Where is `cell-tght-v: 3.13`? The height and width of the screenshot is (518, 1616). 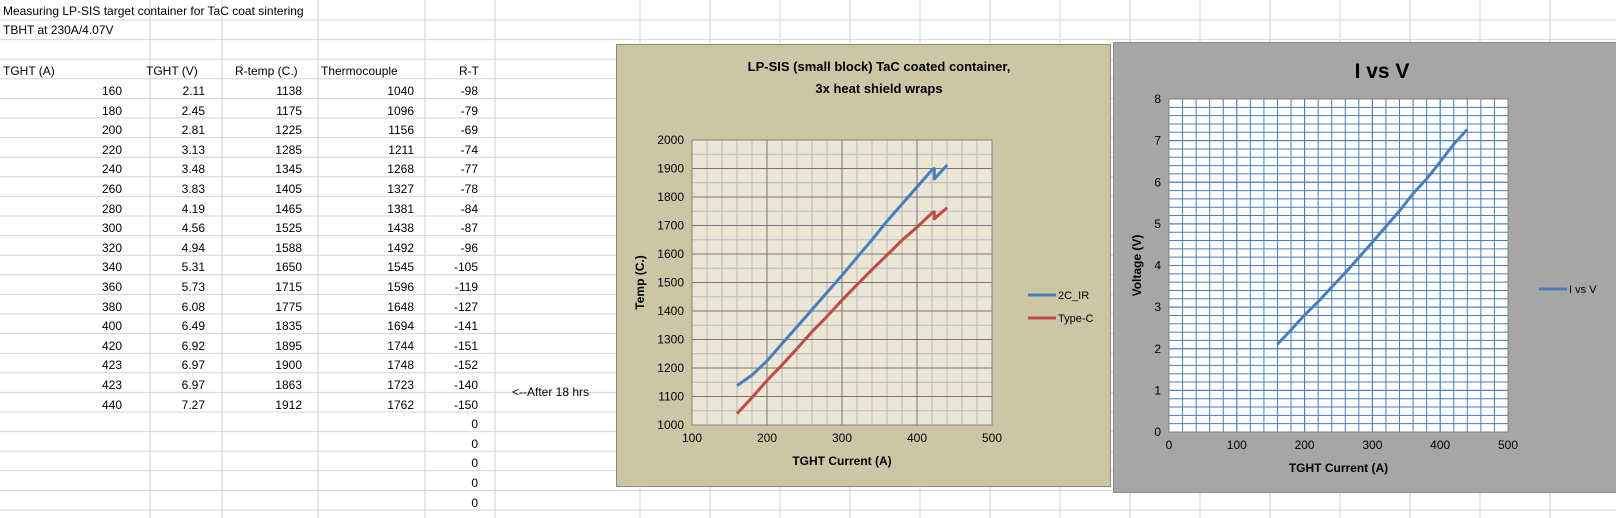 cell-tght-v: 3.13 is located at coordinates (193, 149).